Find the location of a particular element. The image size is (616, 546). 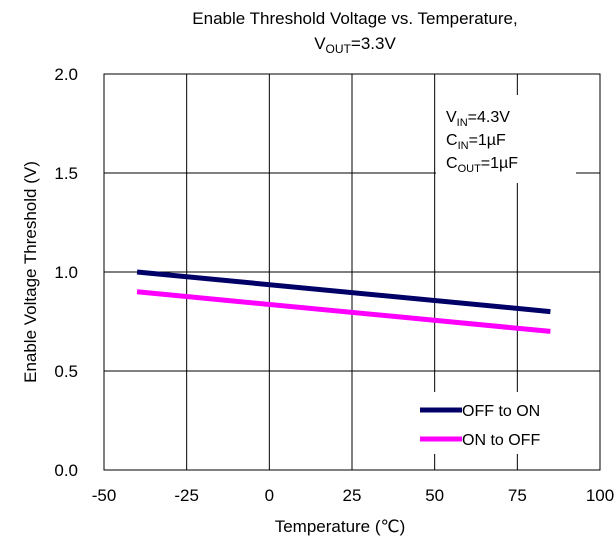

y-tick-label: 1.0 is located at coordinates (66, 272).